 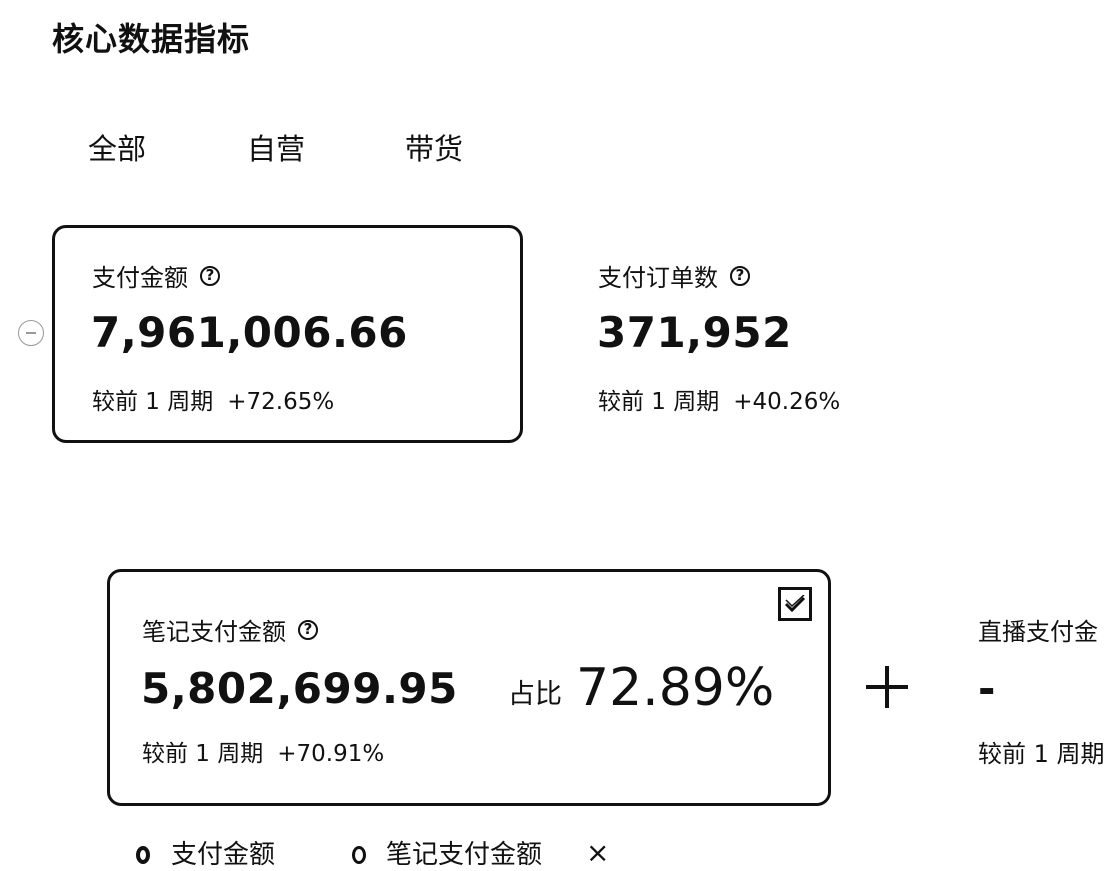 What do you see at coordinates (887, 687) in the screenshot?
I see `plus-icon` at bounding box center [887, 687].